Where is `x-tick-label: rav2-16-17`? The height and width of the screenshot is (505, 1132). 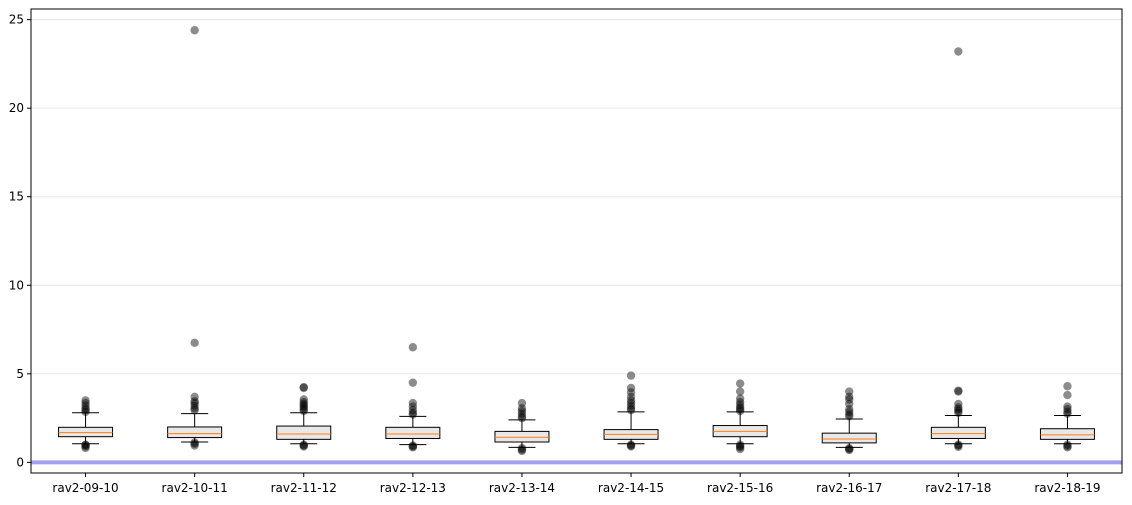 x-tick-label: rav2-16-17 is located at coordinates (849, 488).